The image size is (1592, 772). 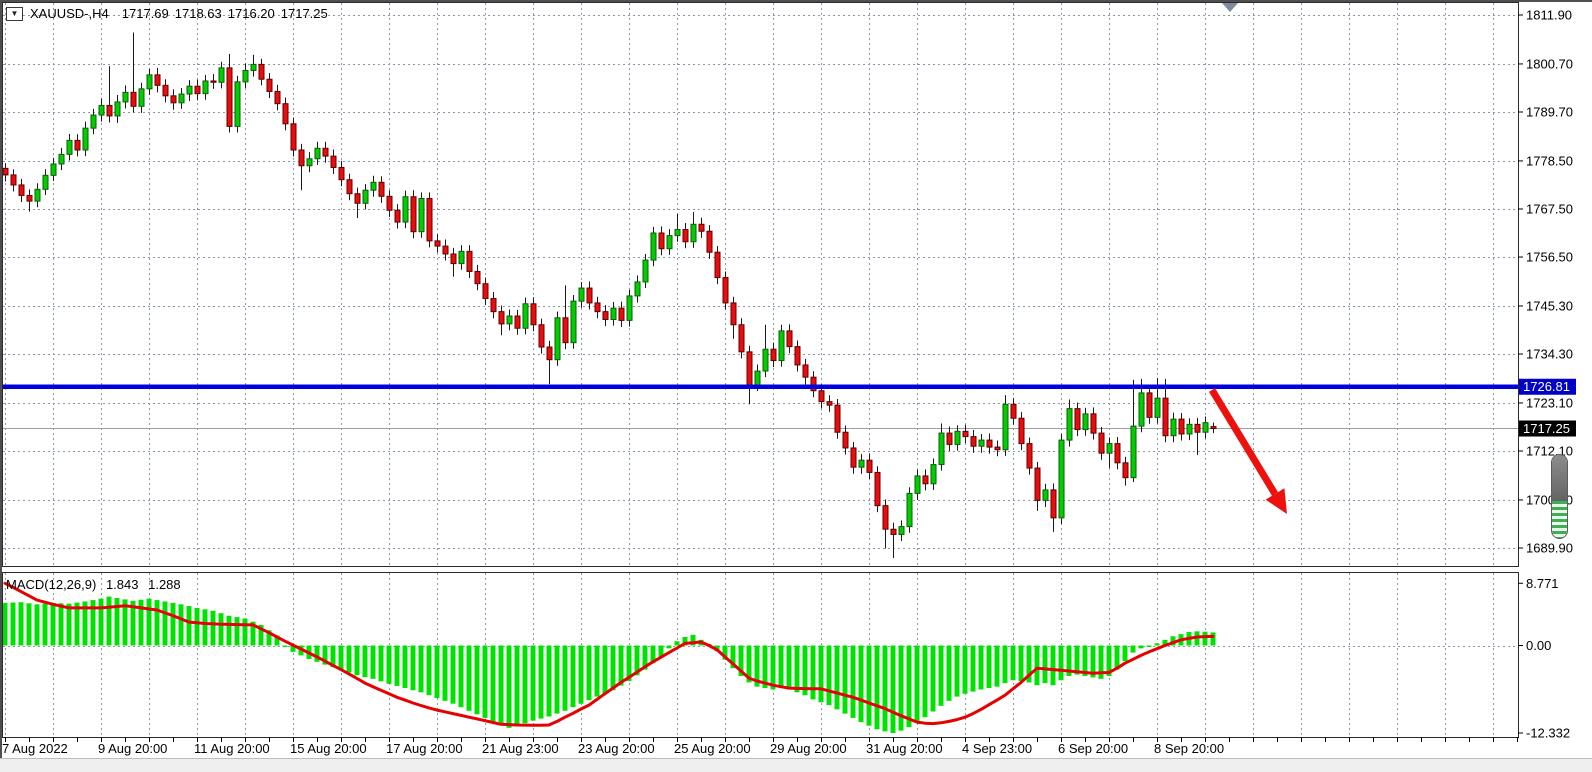 I want to click on hline-price-tag, so click(x=1547, y=386).